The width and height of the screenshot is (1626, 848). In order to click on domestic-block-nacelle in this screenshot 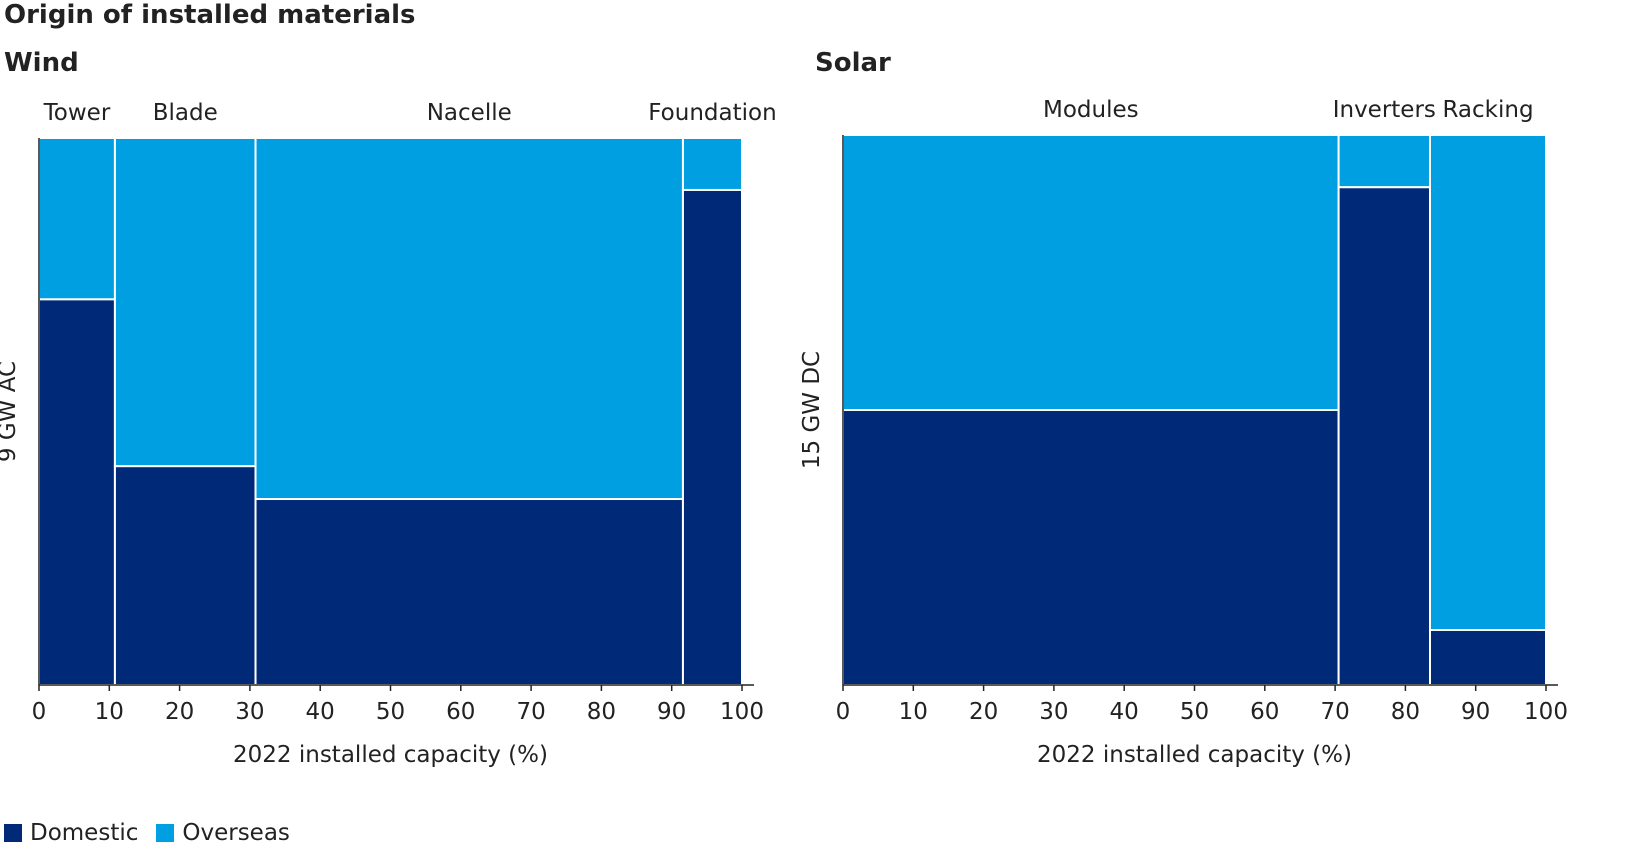, I will do `click(469, 592)`.